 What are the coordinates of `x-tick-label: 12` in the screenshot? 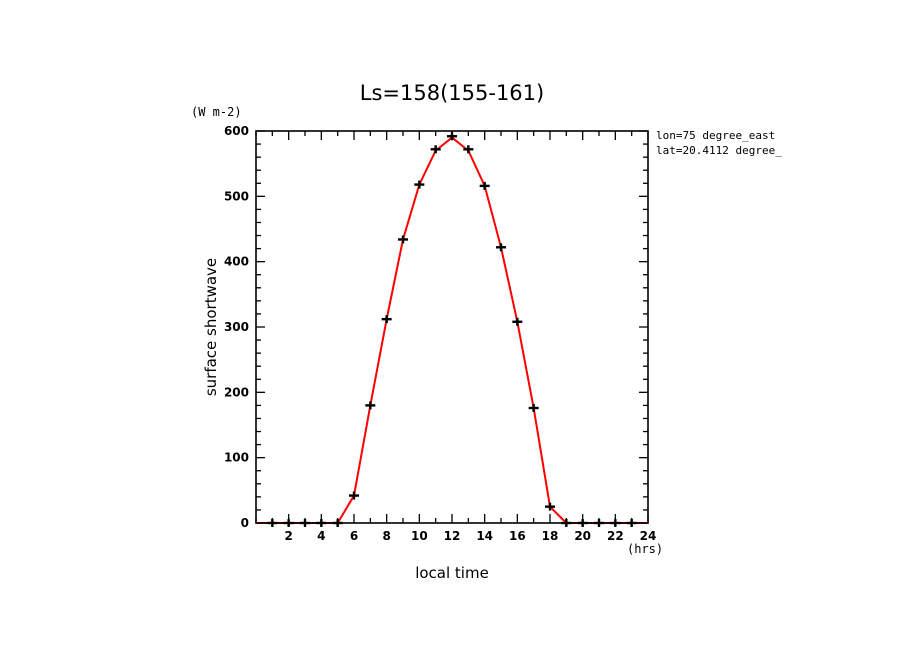 It's located at (452, 536).